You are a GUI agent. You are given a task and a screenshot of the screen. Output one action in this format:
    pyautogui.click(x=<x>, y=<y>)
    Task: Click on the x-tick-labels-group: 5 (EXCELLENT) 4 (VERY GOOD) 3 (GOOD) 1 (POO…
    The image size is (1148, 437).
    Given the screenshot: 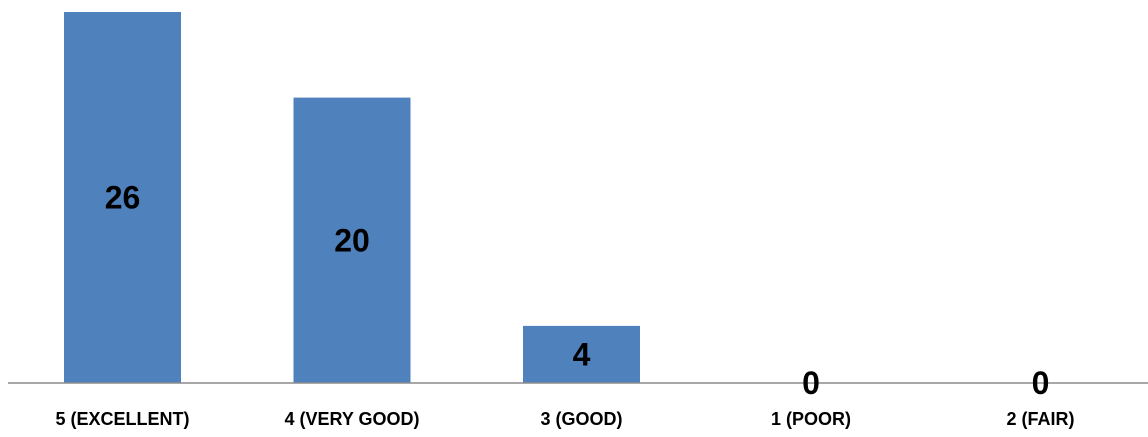 What is the action you would take?
    pyautogui.click(x=564, y=419)
    